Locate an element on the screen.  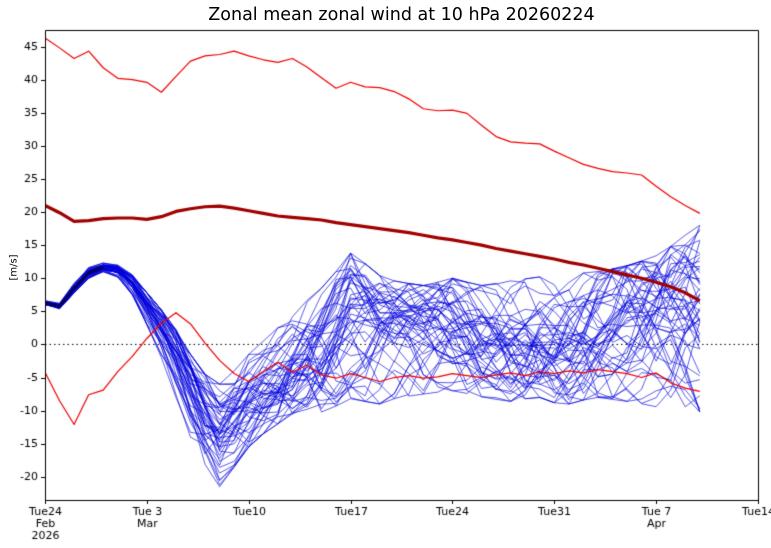
y-axis-label: [m/s] is located at coordinates (14, 267).